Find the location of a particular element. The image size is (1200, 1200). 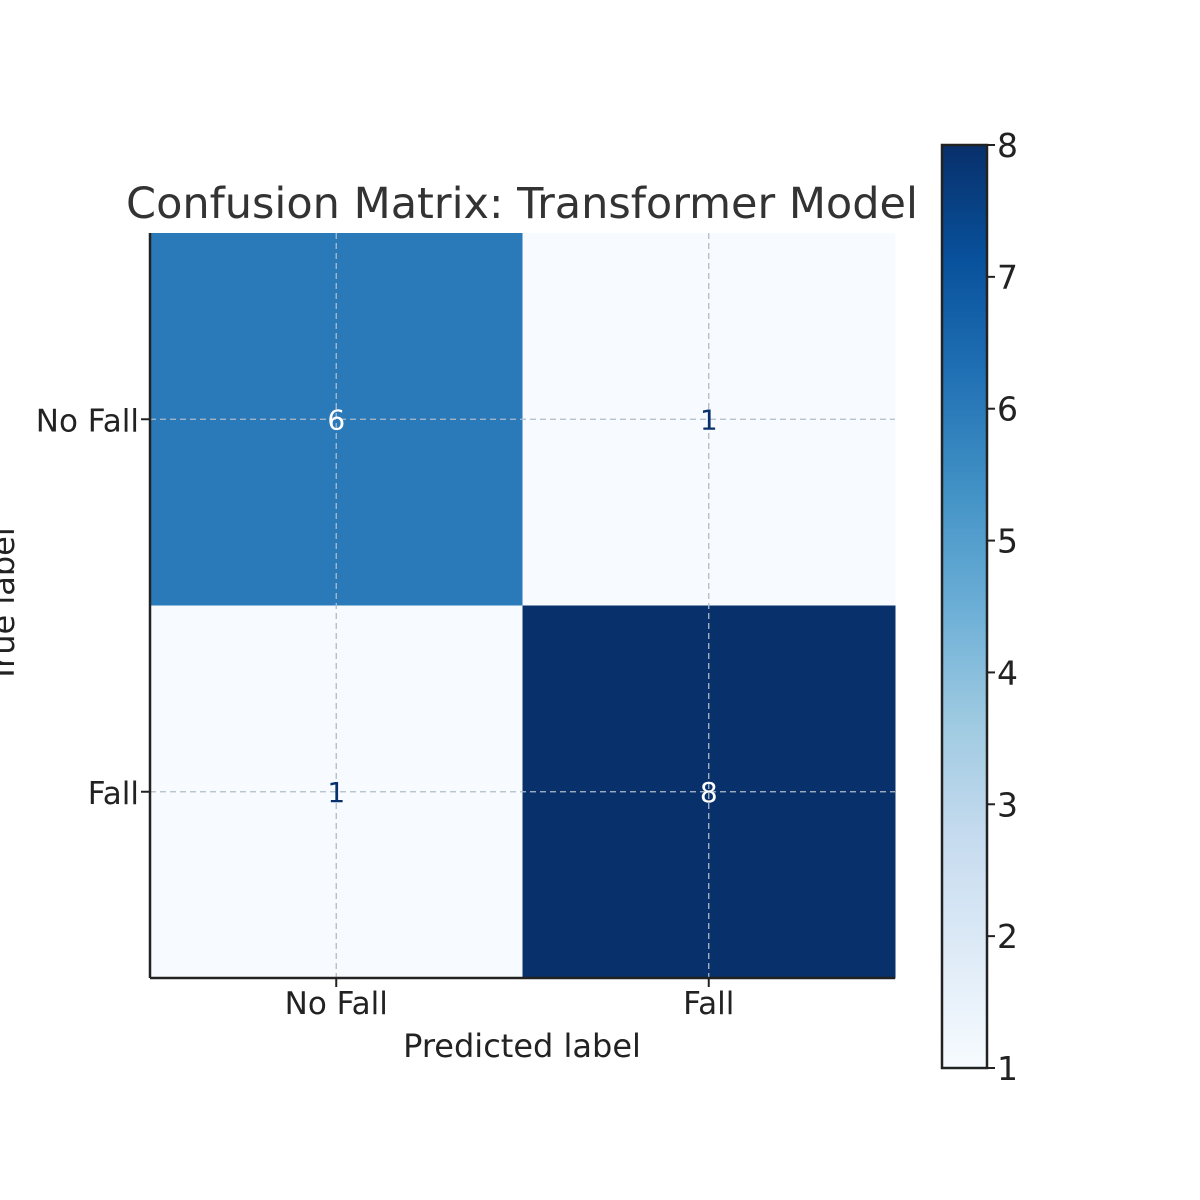

y-axis-label: True label is located at coordinates (11, 605).